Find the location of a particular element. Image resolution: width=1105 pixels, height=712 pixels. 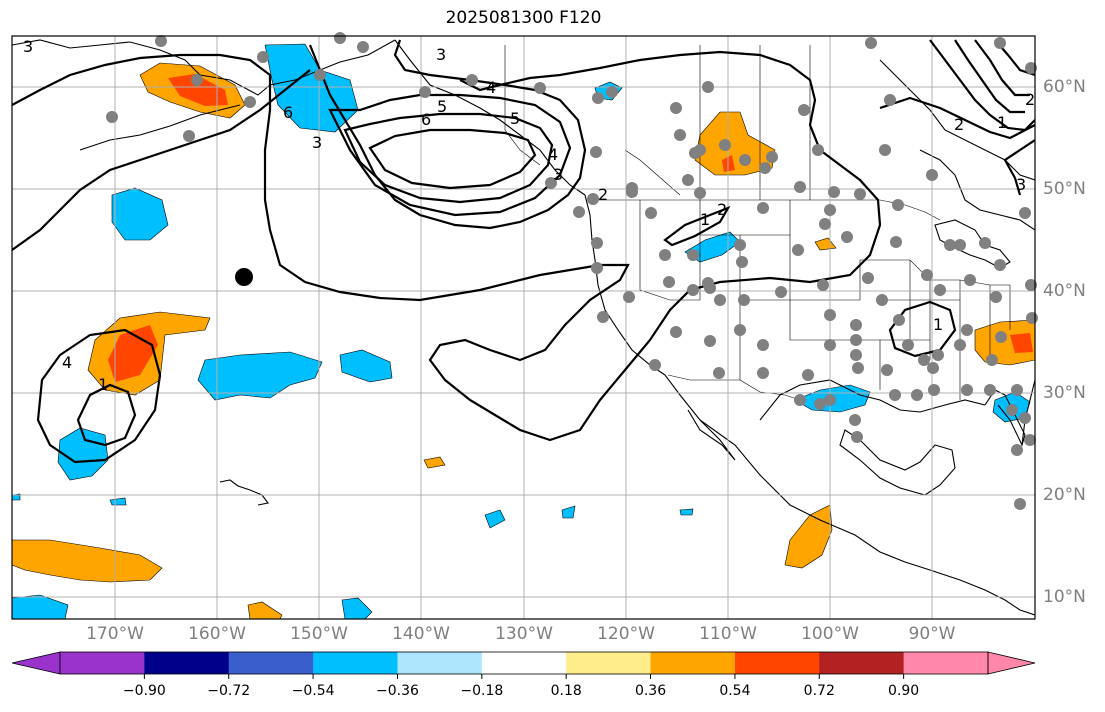

contour-label: 3 is located at coordinates (558, 174).